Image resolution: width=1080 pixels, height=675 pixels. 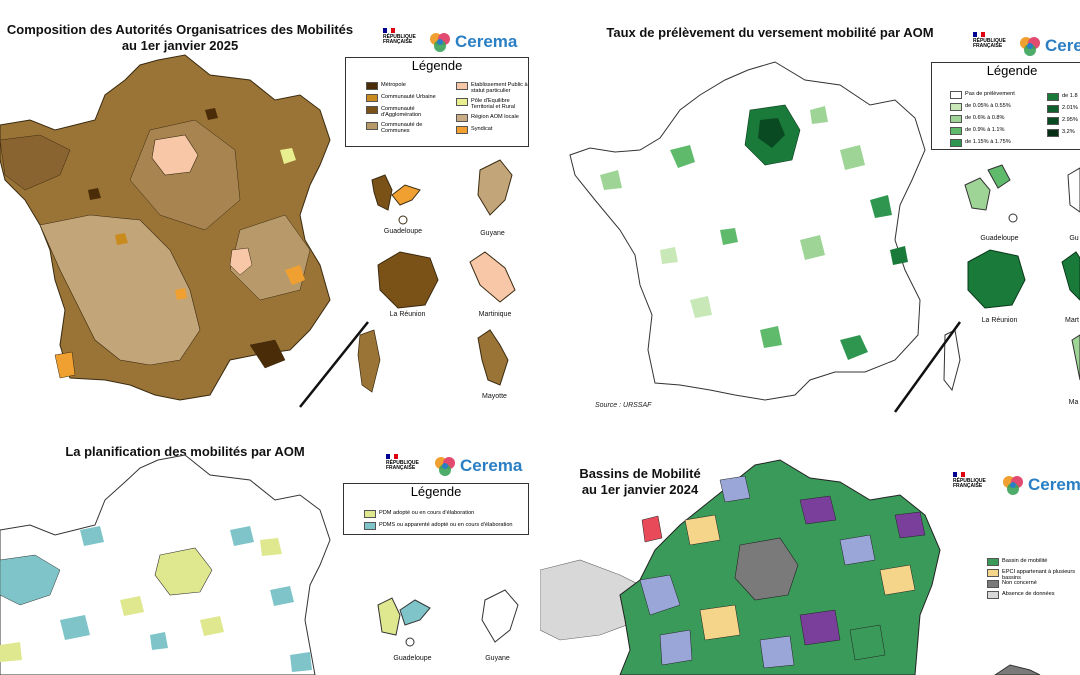 I want to click on panel4-title-line2: au 1er janvier 2024, so click(x=640, y=489).